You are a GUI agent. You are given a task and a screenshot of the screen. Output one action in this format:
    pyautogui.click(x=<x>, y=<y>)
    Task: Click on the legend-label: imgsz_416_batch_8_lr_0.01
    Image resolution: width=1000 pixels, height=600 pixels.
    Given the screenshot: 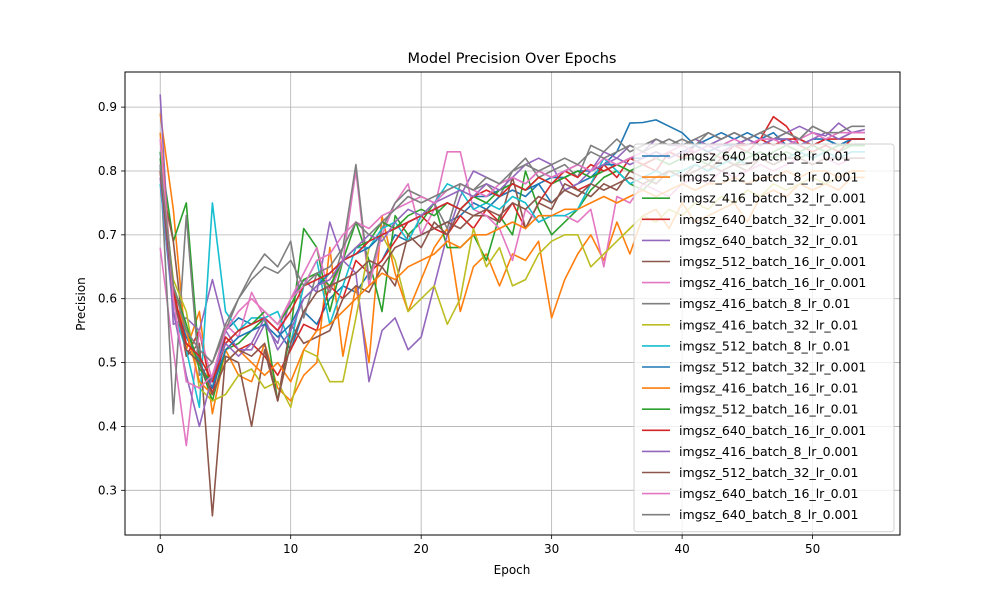 What is the action you would take?
    pyautogui.click(x=764, y=303)
    